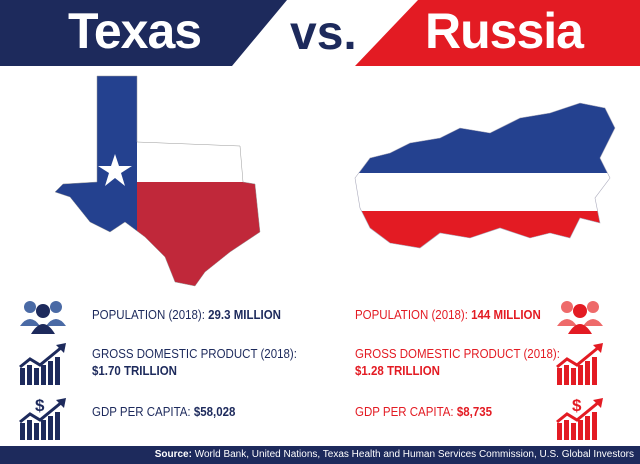 This screenshot has width=640, height=464. Describe the element at coordinates (164, 412) in the screenshot. I see `texas-gdp-per-capita: GDP PER CAPITA: $58,028` at that location.